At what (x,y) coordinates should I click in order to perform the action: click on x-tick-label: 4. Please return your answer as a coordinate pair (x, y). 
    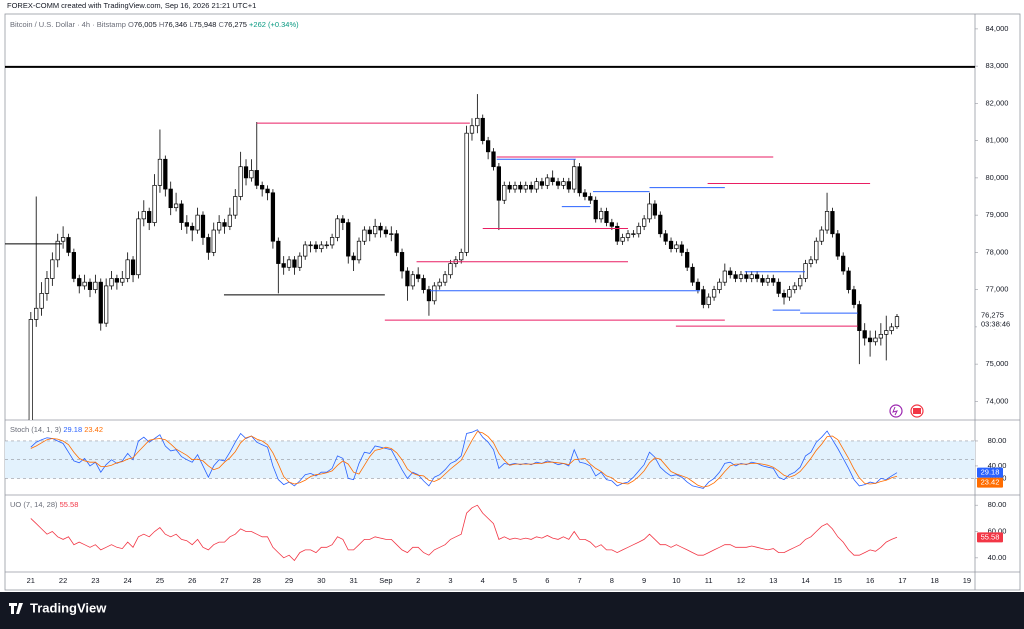
    Looking at the image, I should click on (483, 580).